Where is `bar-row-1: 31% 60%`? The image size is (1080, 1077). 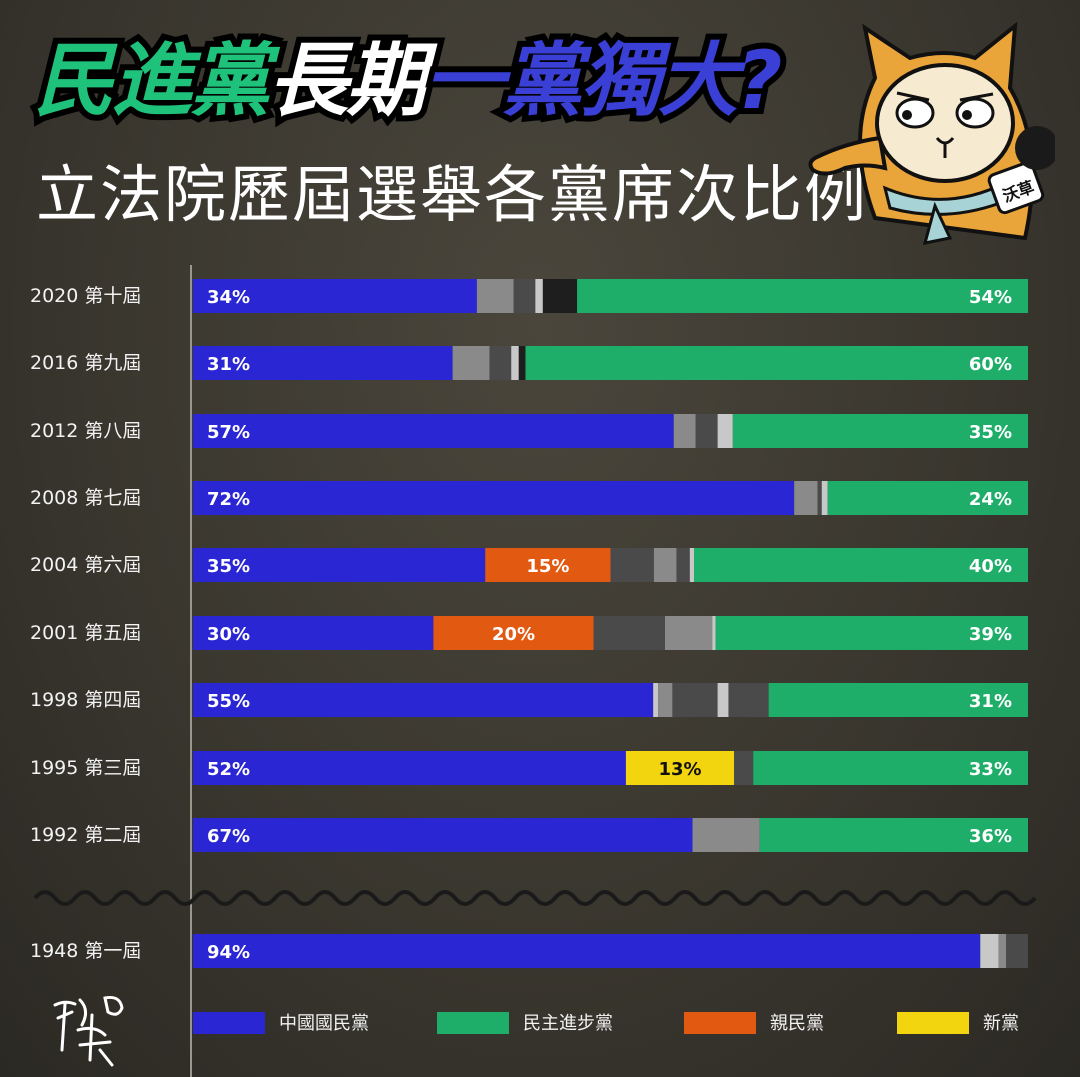
bar-row-1: 31% 60% is located at coordinates (610, 363).